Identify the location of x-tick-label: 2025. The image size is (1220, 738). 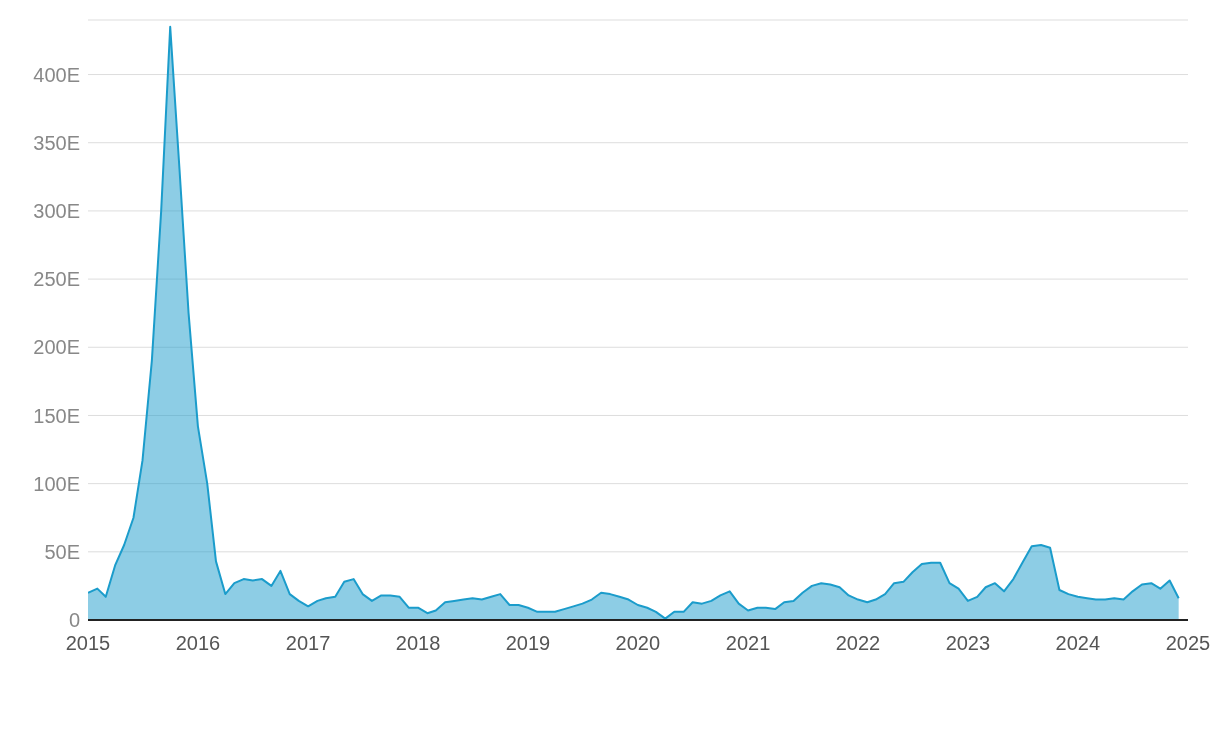
(1188, 643).